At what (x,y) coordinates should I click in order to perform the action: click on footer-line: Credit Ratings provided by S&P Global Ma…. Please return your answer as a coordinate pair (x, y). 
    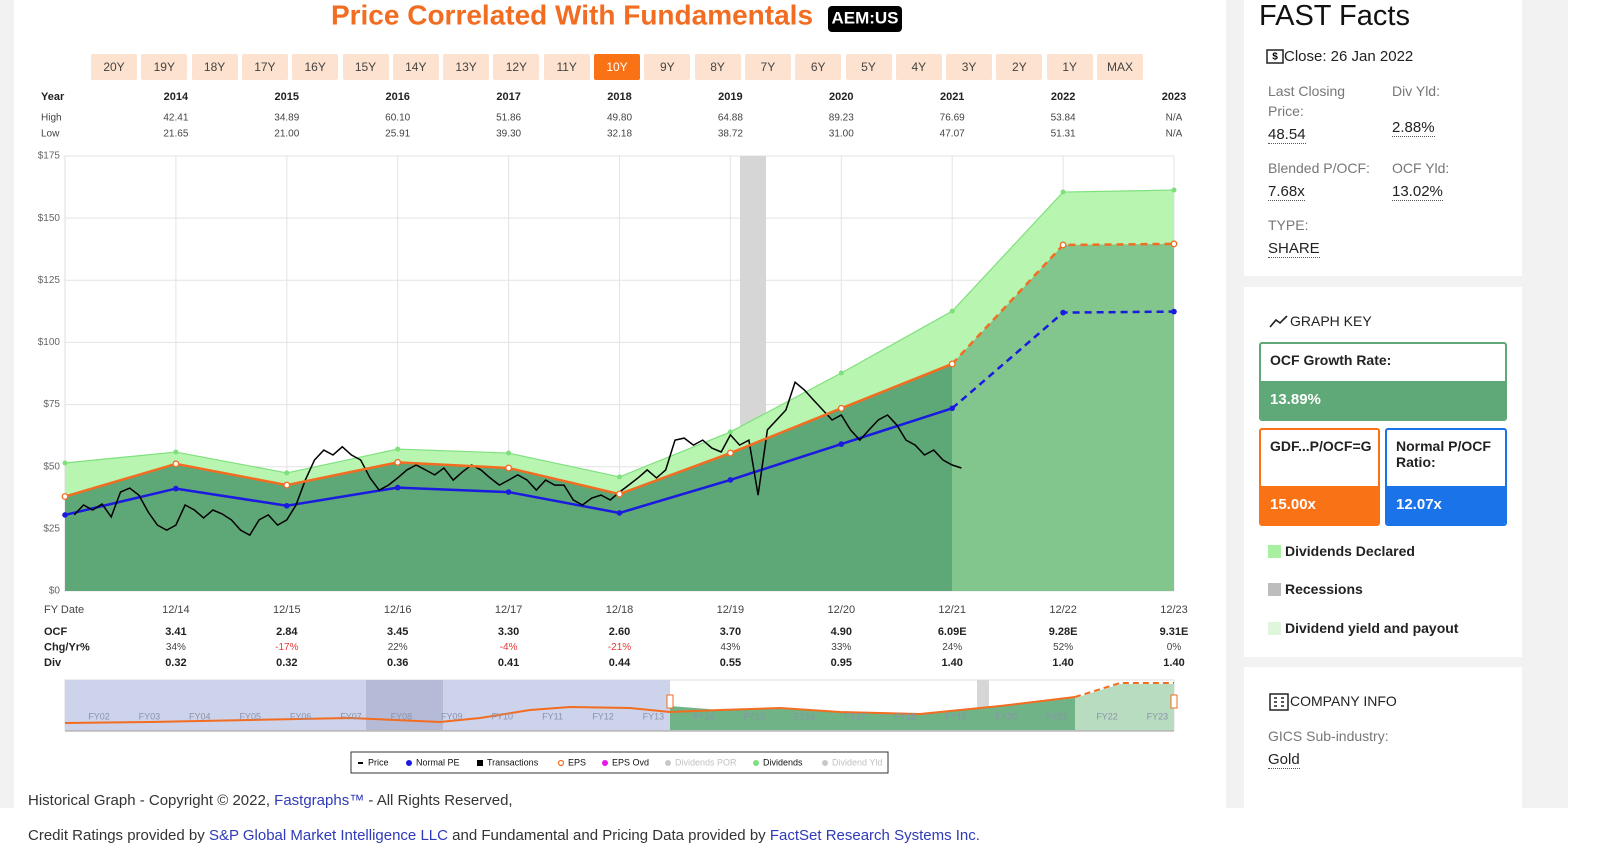
    Looking at the image, I should click on (504, 835).